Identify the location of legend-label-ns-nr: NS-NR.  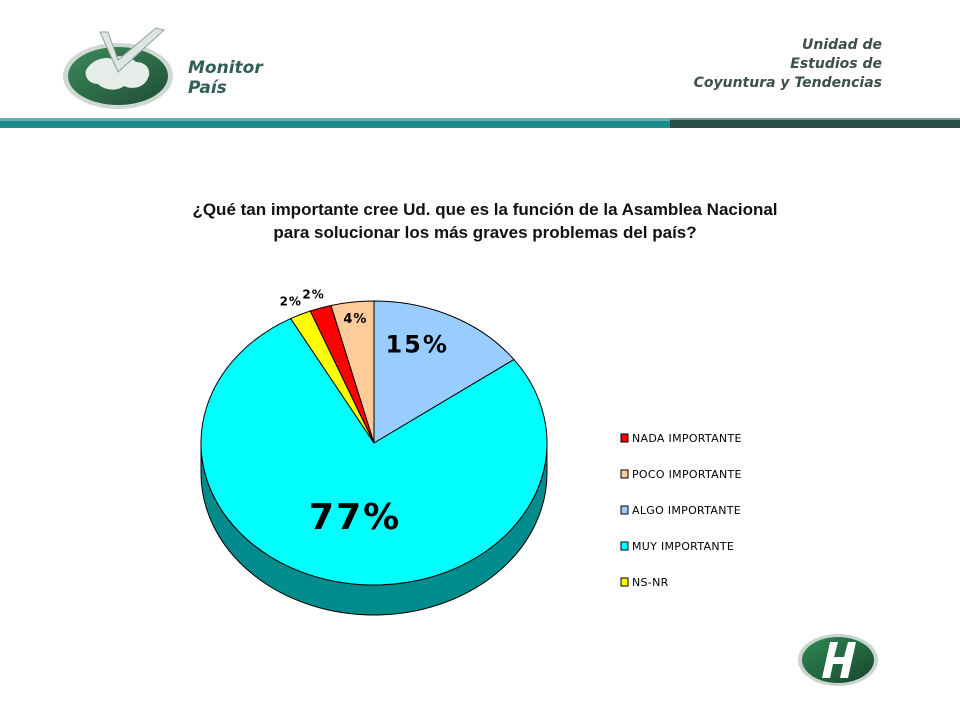
(650, 582).